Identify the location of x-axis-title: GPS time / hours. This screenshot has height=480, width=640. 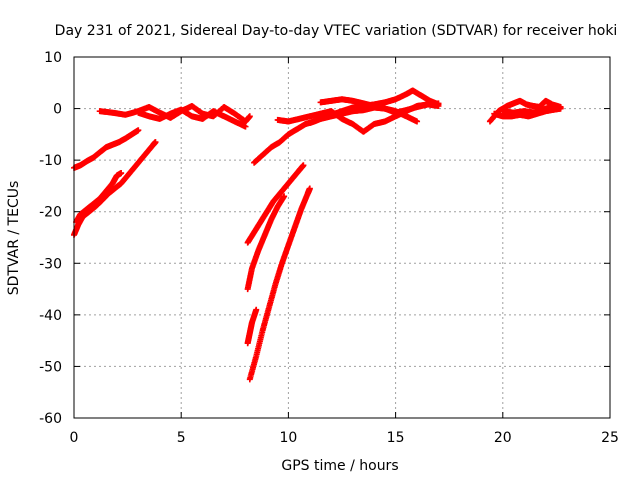
(339, 466).